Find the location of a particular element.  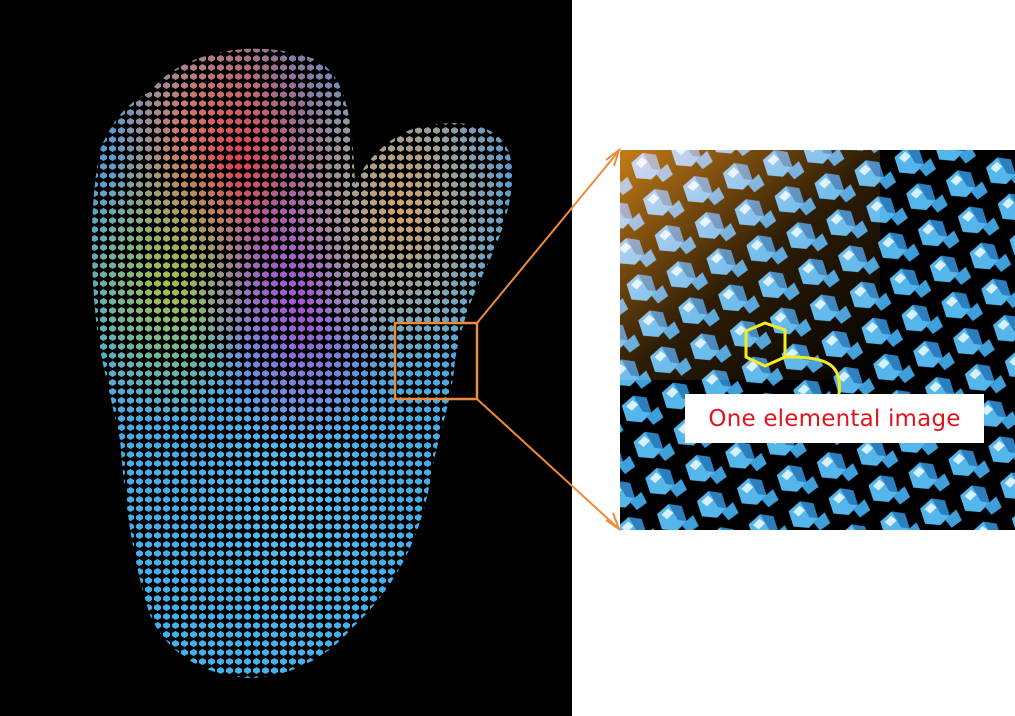

arrow-head-bottom is located at coordinates (613, 522).